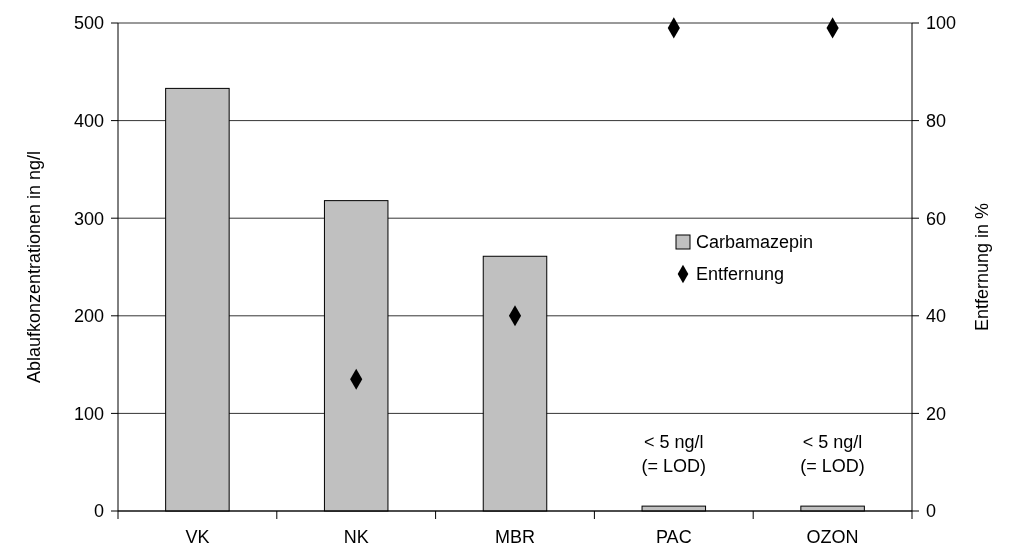 The width and height of the screenshot is (1016, 558). Describe the element at coordinates (982, 267) in the screenshot. I see `y2-axis-title: Entfernung in %` at that location.